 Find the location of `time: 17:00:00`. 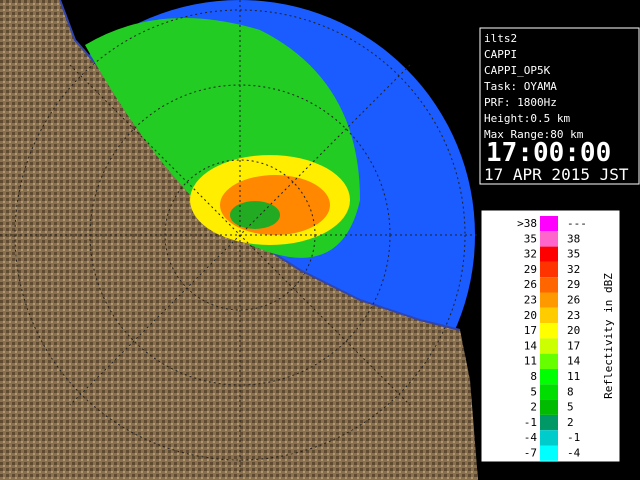

time: 17:00:00 is located at coordinates (548, 153).